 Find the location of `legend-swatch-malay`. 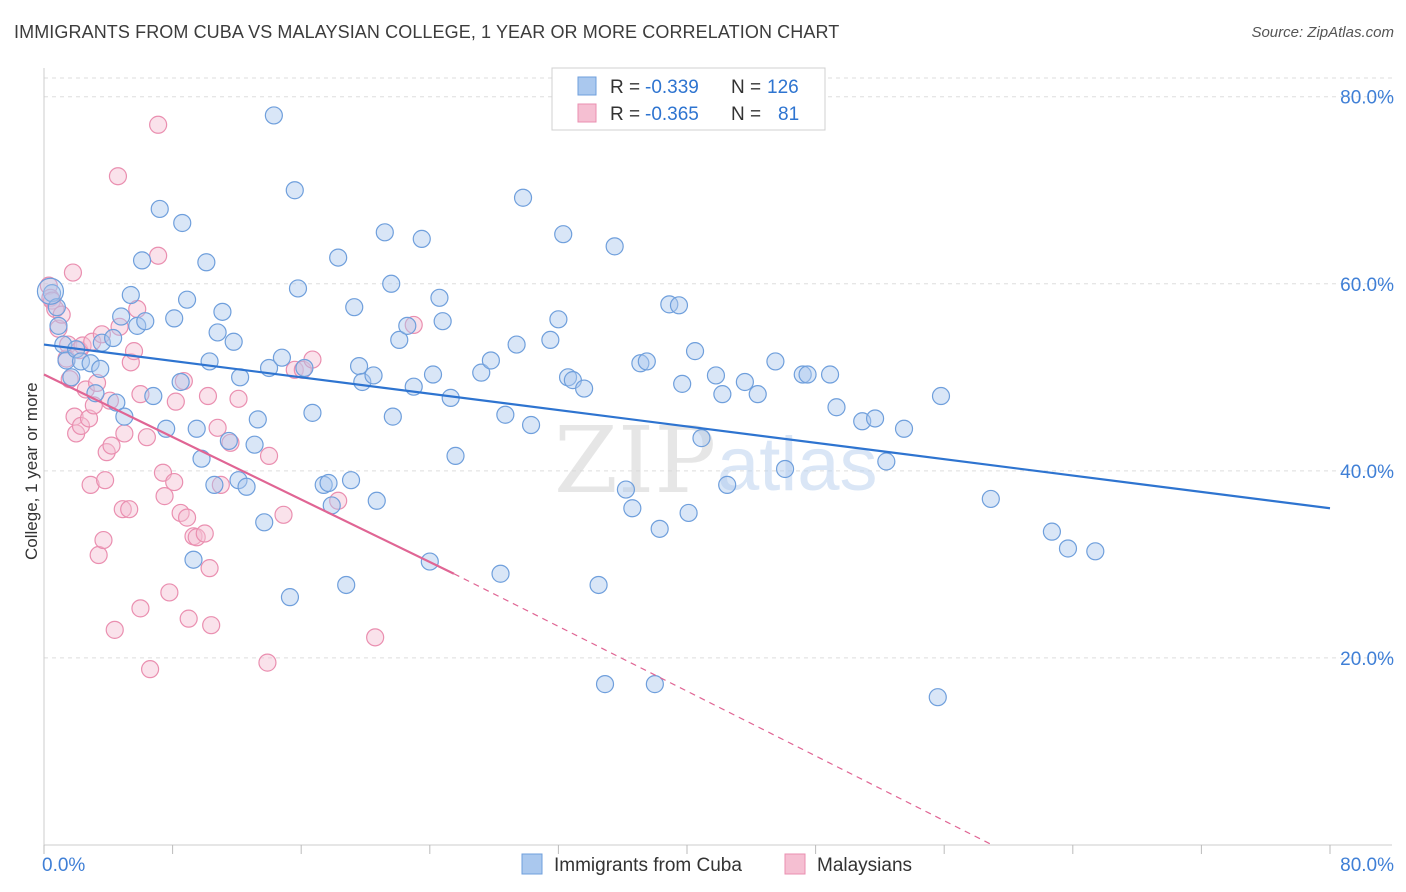

legend-swatch-malay is located at coordinates (795, 864).